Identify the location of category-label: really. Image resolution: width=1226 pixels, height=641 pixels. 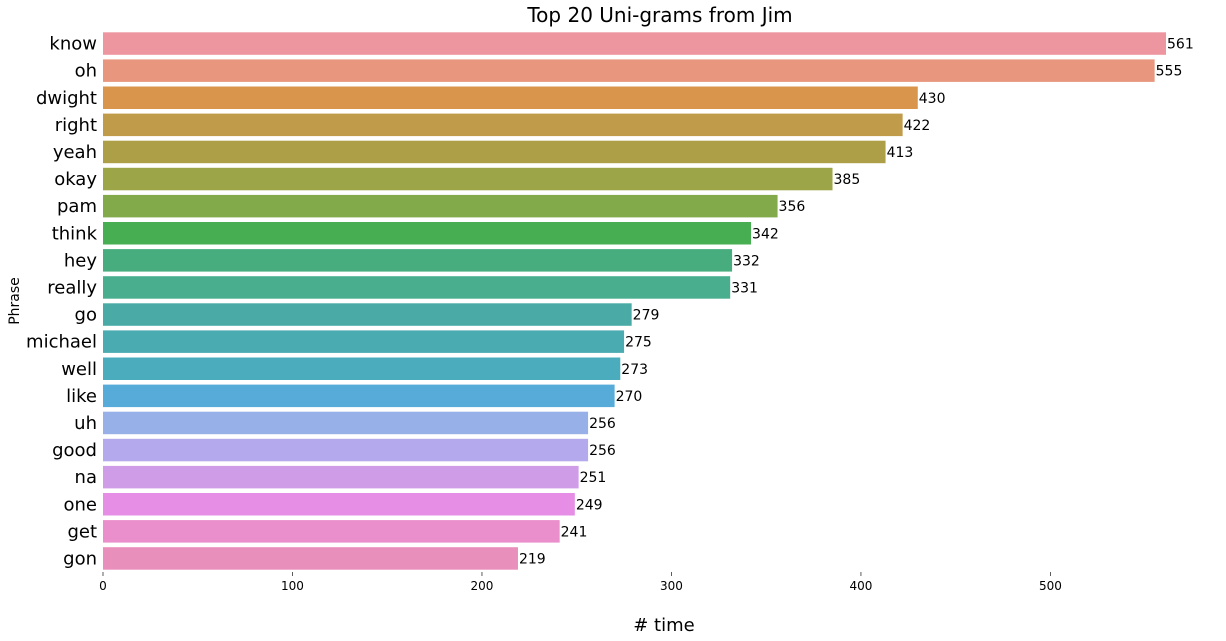
(72, 287).